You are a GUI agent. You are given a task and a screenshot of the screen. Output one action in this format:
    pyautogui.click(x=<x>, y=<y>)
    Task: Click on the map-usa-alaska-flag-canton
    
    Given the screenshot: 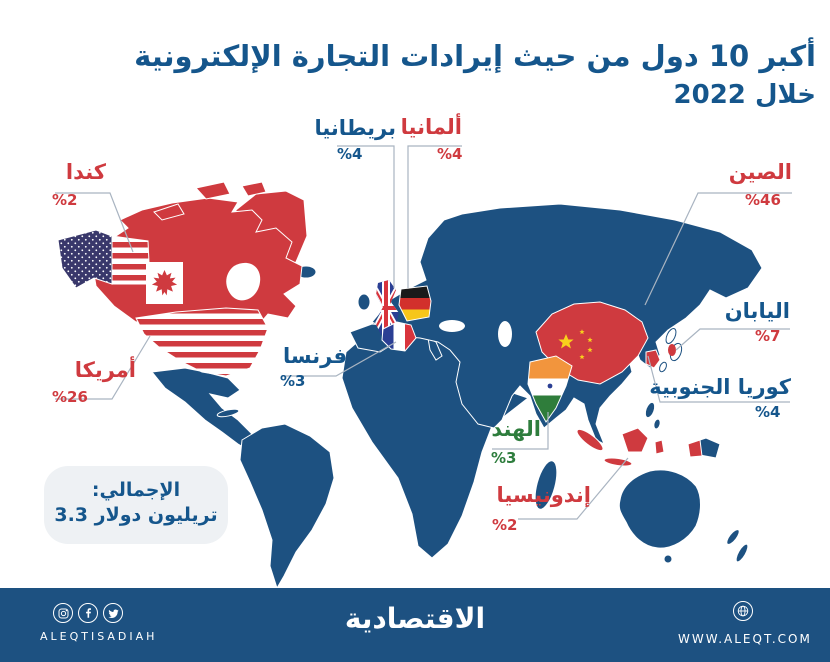 What is the action you would take?
    pyautogui.click(x=85, y=259)
    